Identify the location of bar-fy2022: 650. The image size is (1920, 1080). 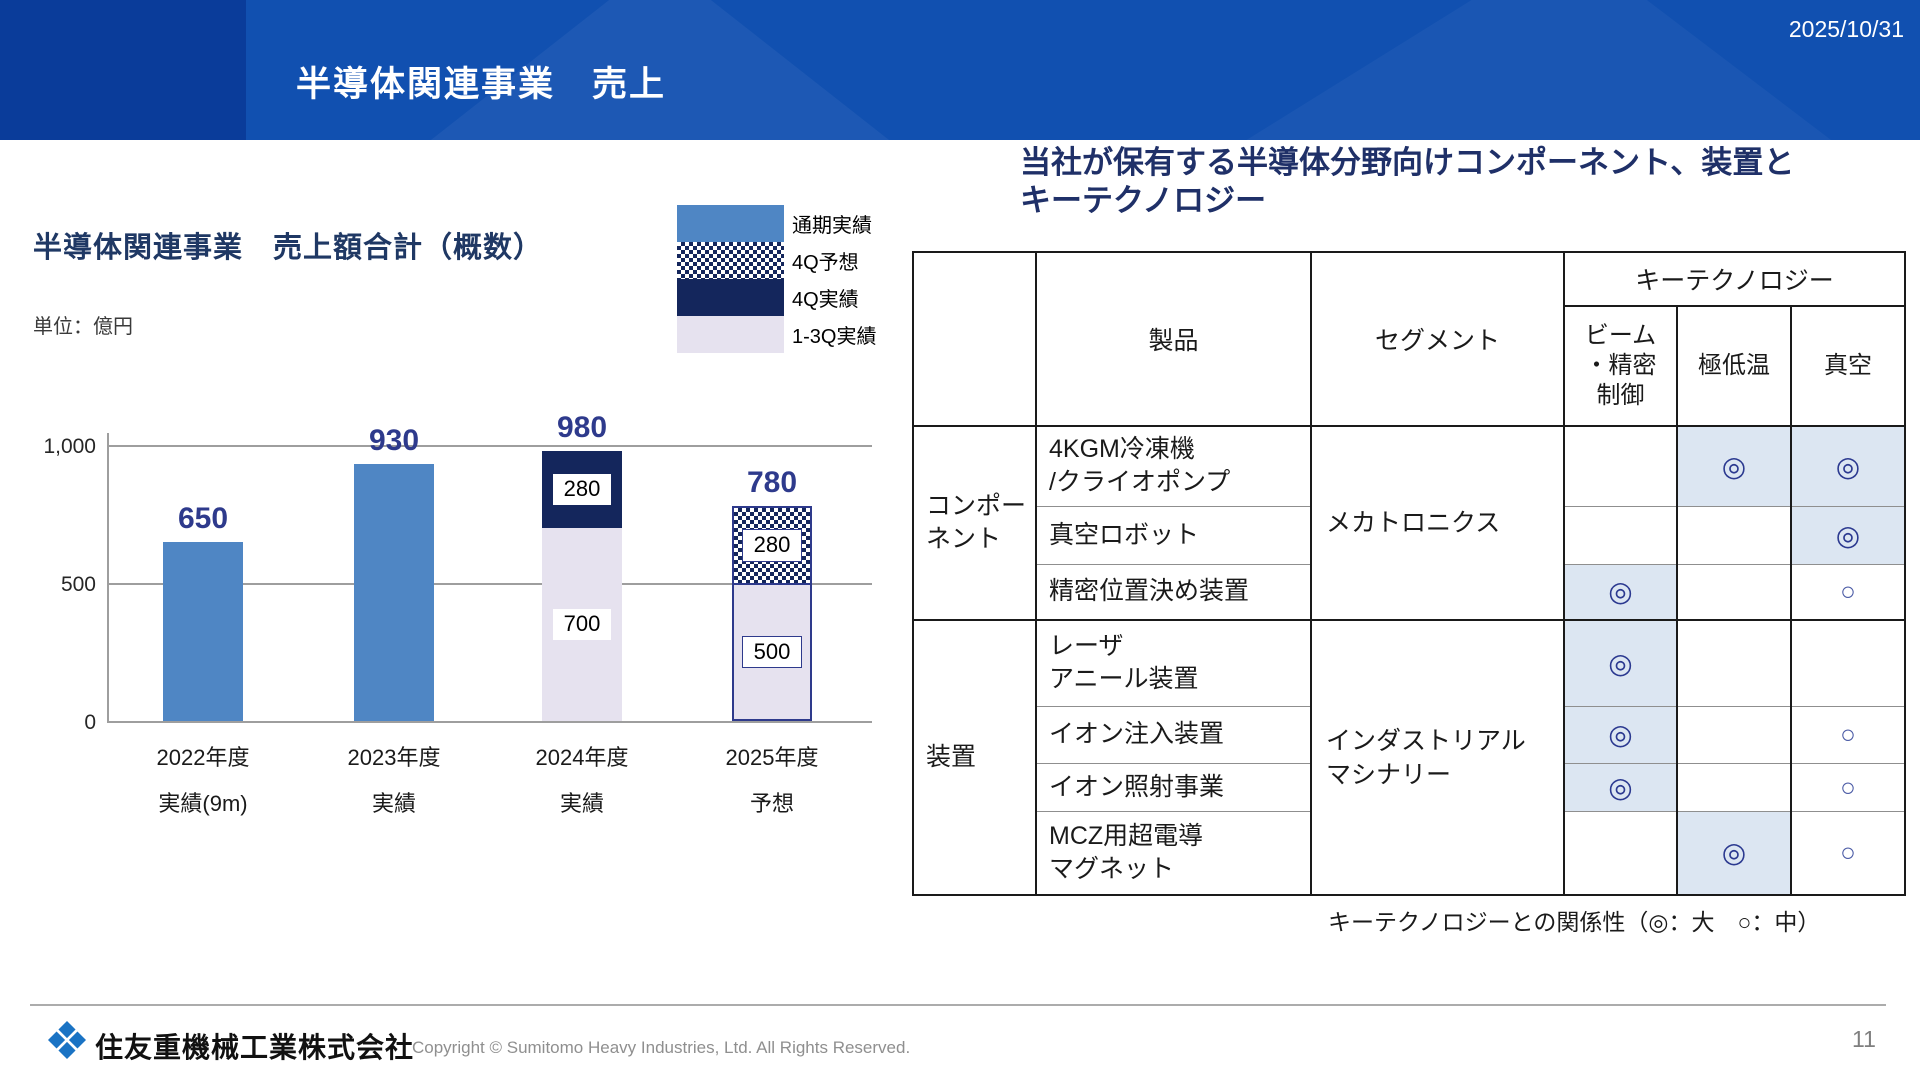
(203, 611).